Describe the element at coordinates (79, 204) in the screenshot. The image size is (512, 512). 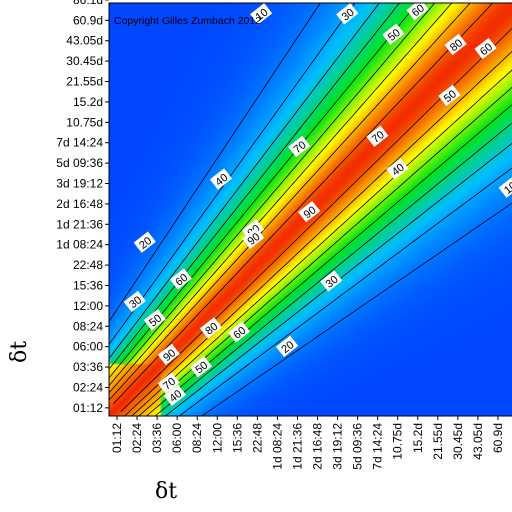
I see `y-tick-label: 2d 16:48` at that location.